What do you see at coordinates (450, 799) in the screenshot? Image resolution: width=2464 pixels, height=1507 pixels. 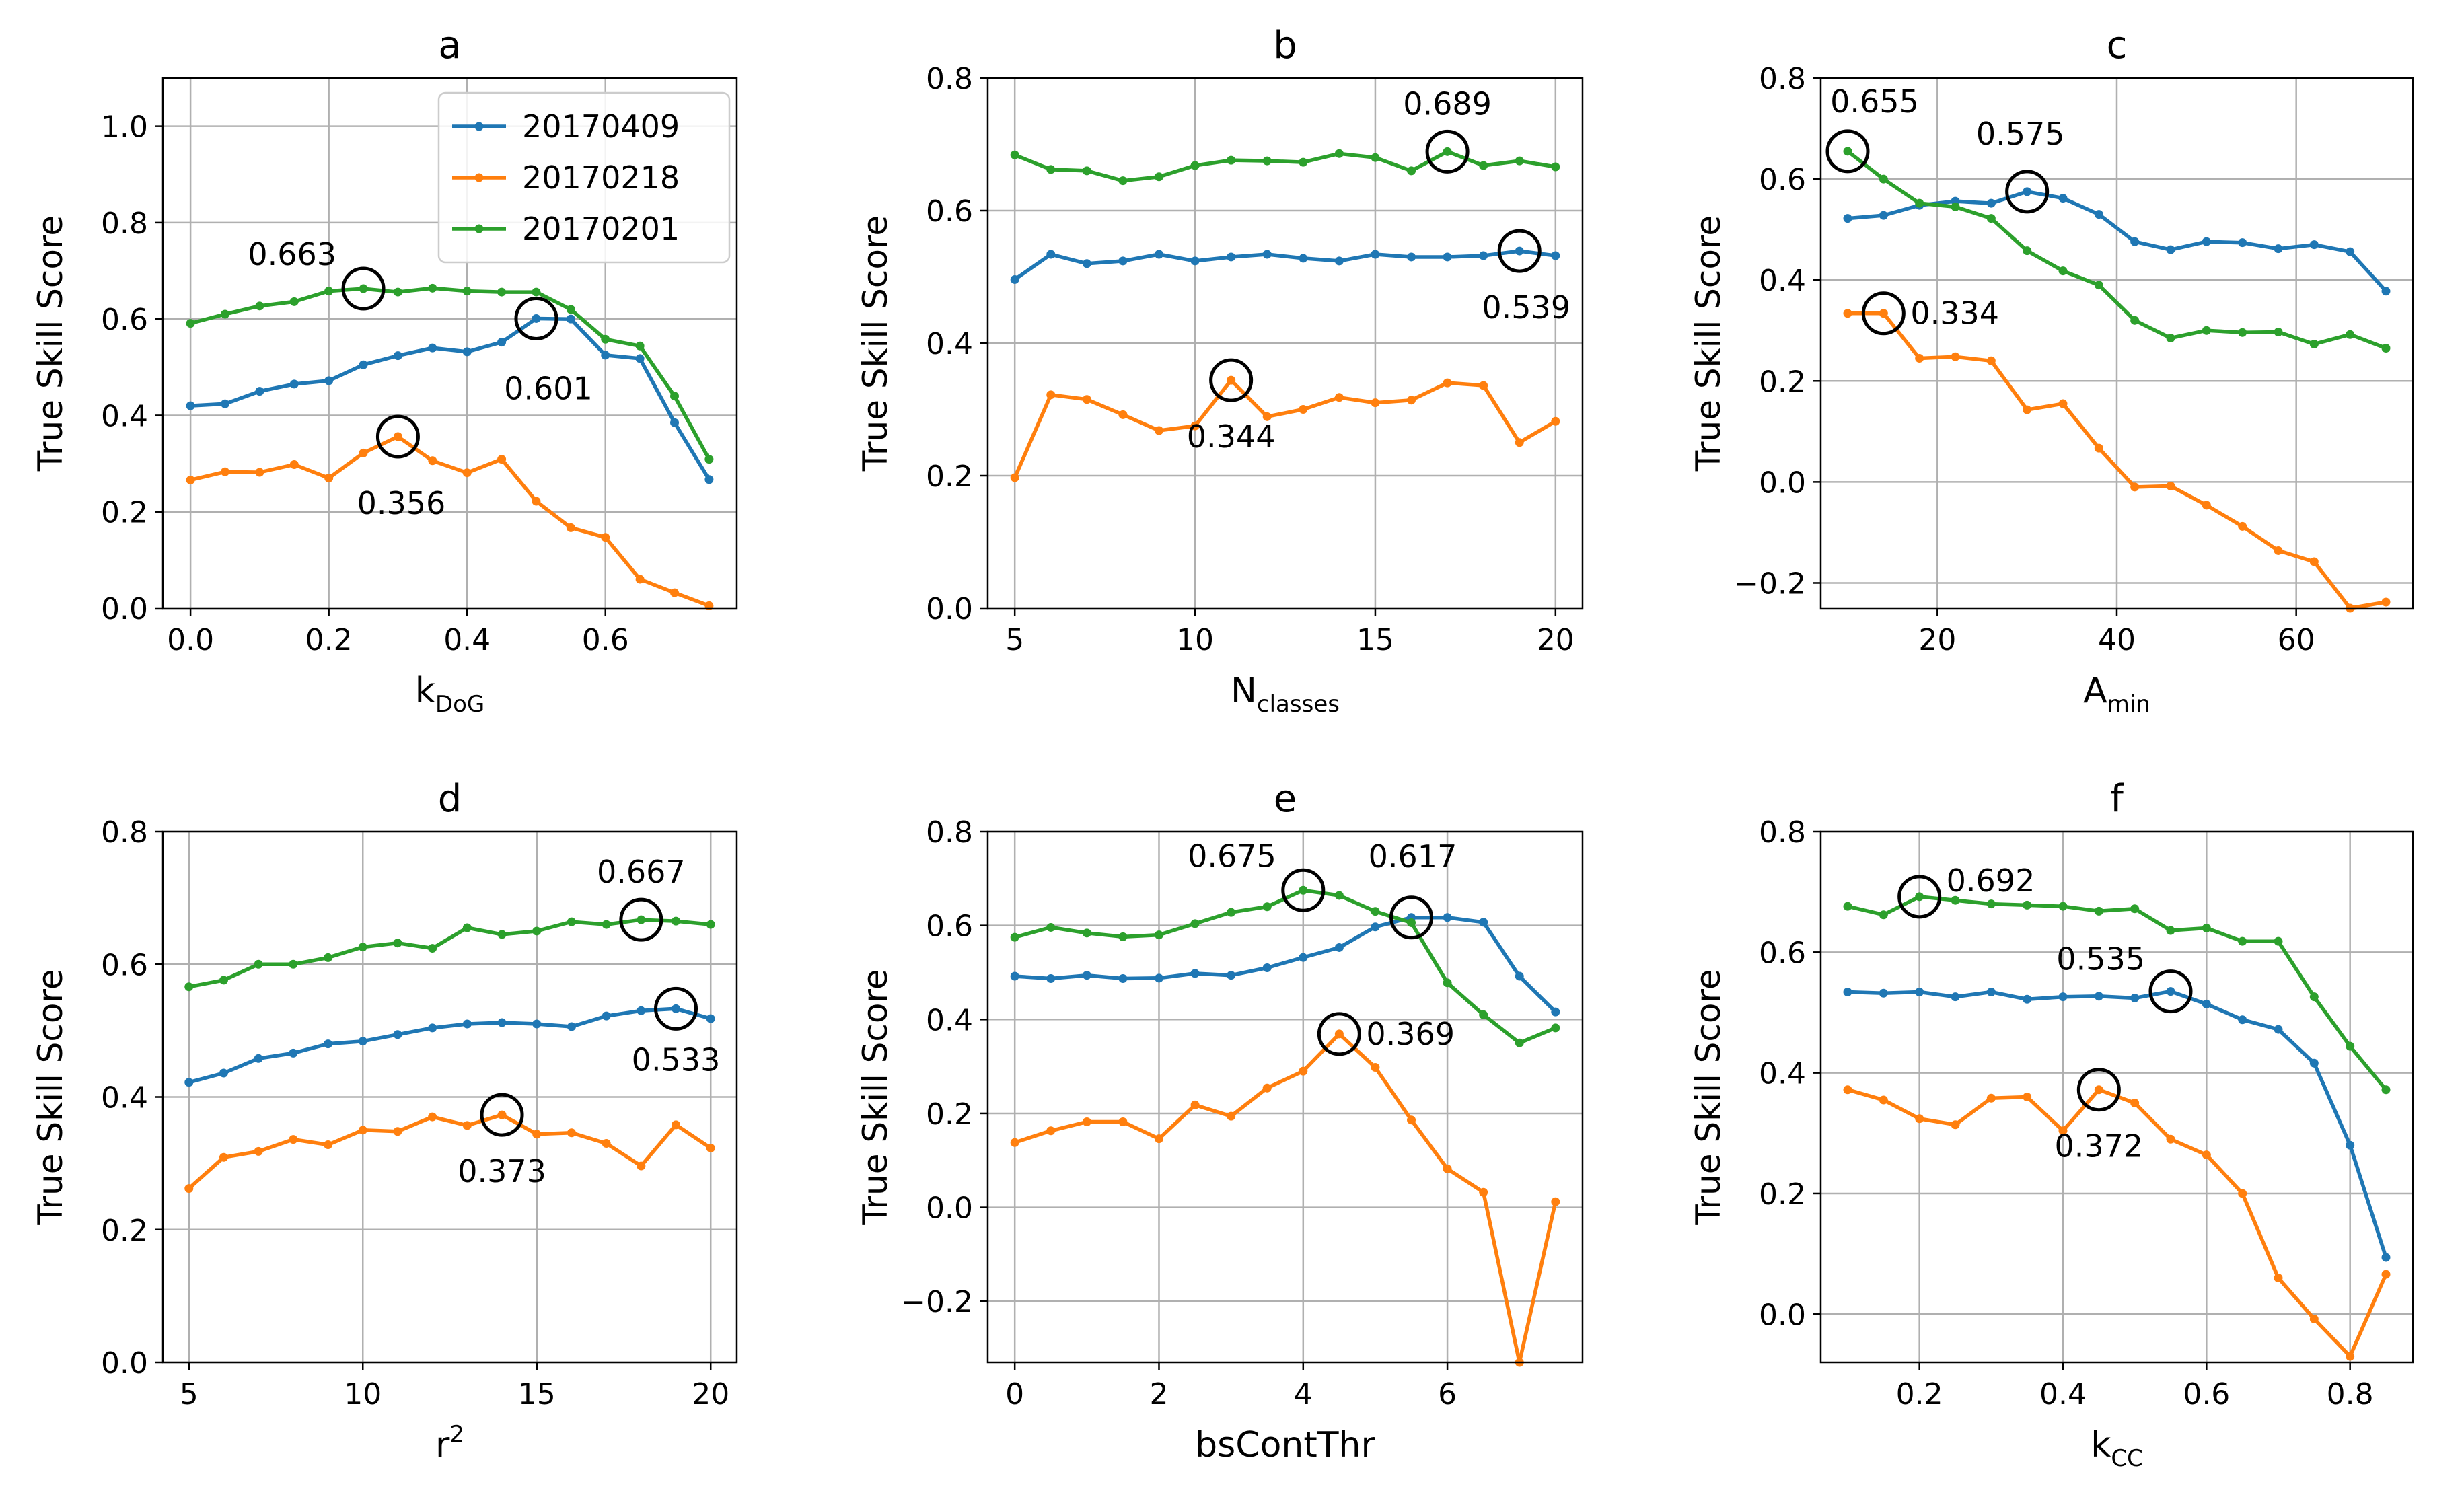 I see `chart-title: d` at bounding box center [450, 799].